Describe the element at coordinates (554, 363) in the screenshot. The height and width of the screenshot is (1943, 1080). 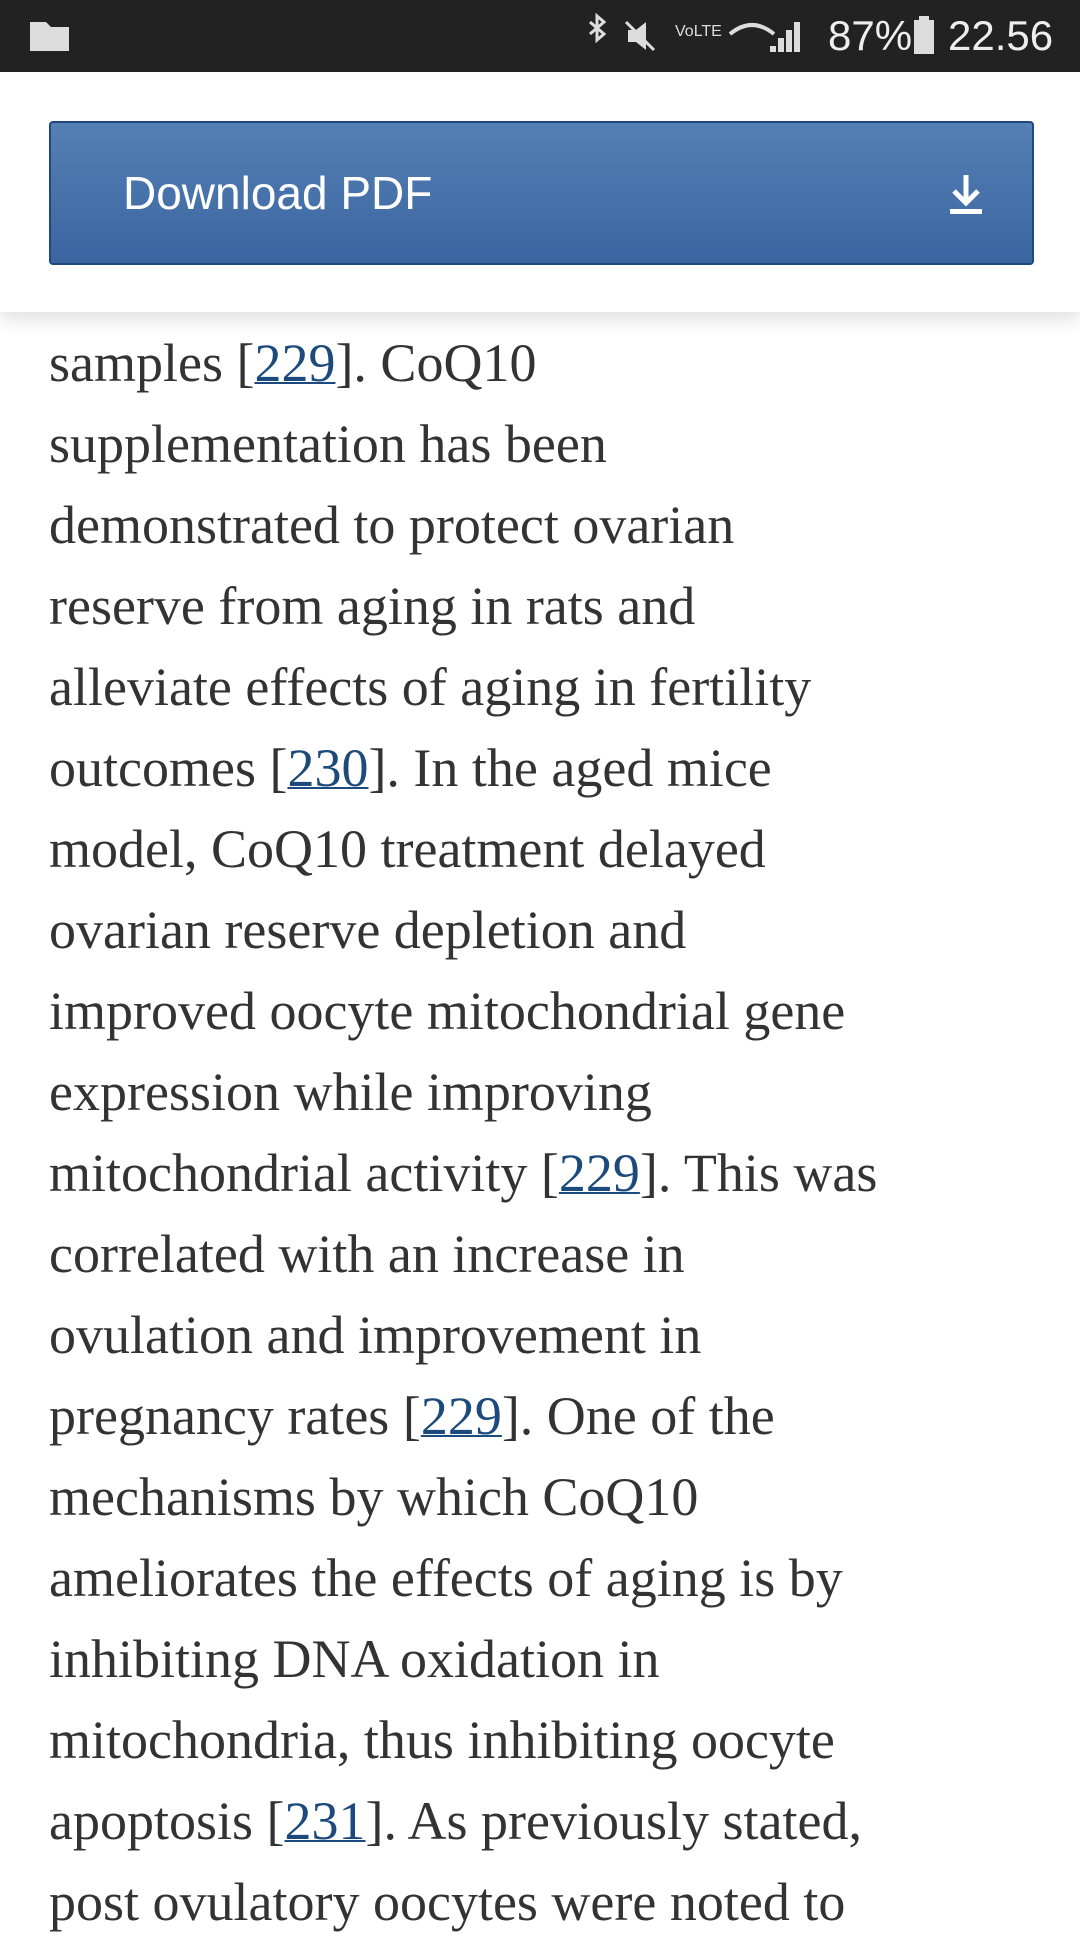
I see `text-line: samples [229]. CoQ10` at that location.